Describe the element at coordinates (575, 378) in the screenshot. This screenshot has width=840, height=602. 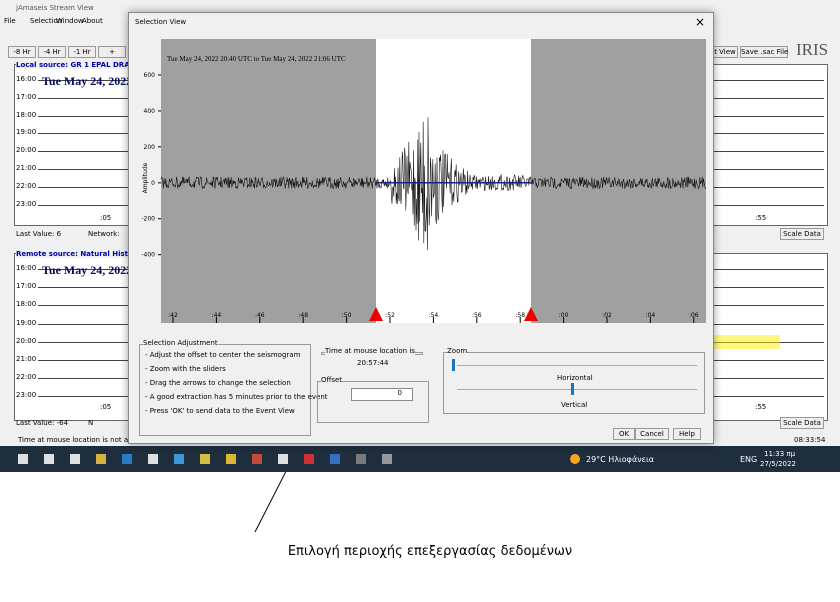
I see `slider-label: Horizontal` at that location.